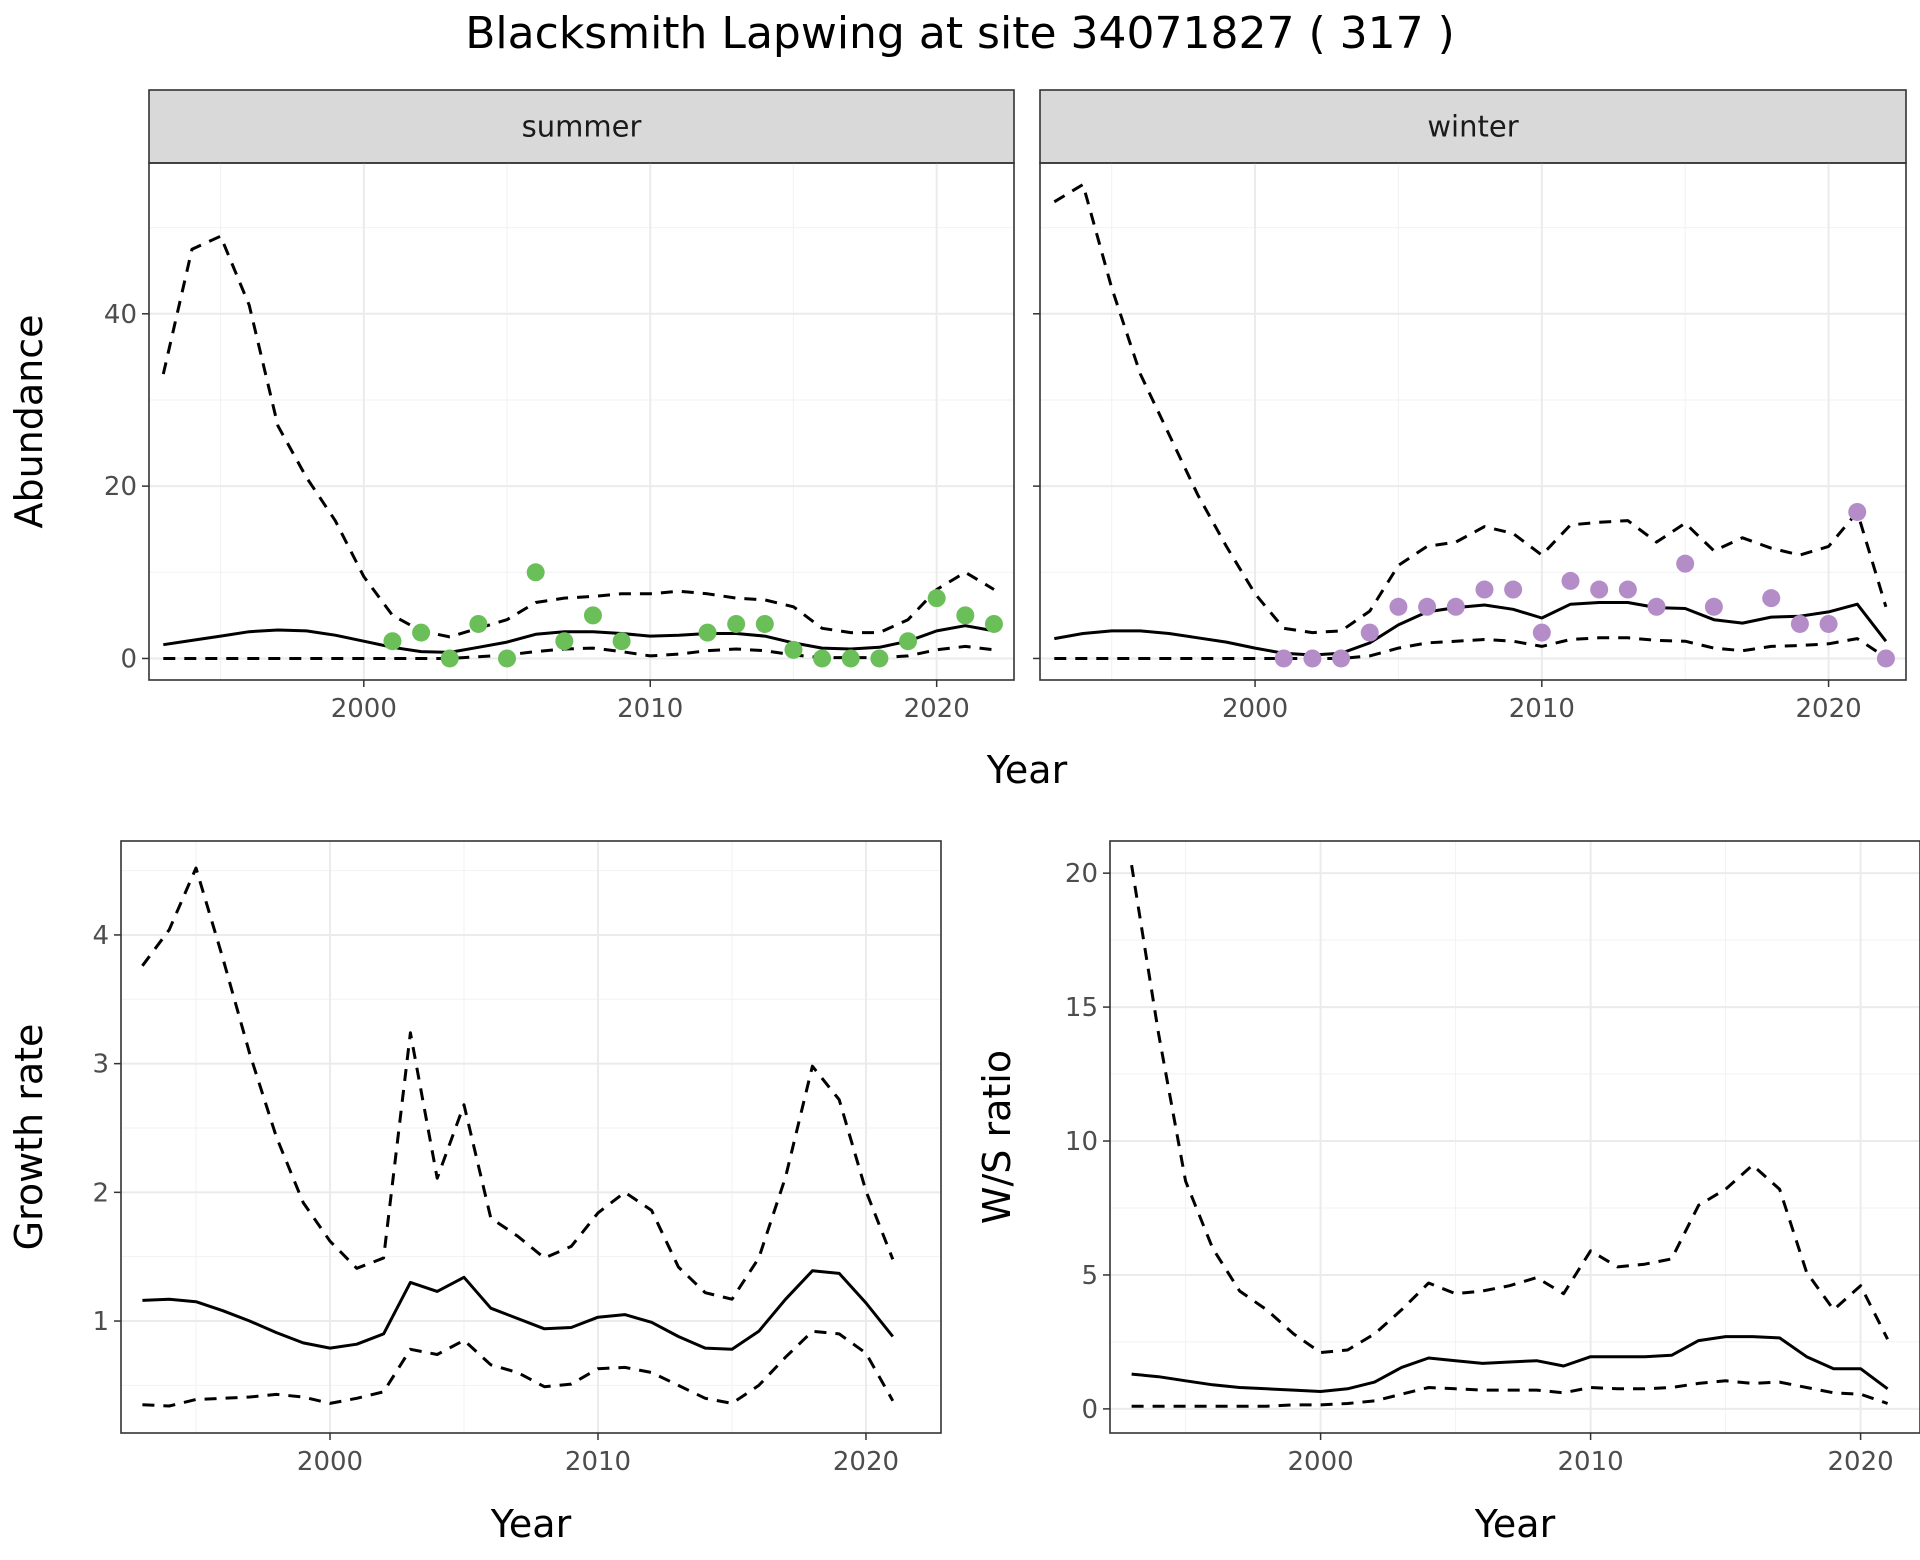  Describe the element at coordinates (100, 1193) in the screenshot. I see `y-tick-label: 2` at that location.